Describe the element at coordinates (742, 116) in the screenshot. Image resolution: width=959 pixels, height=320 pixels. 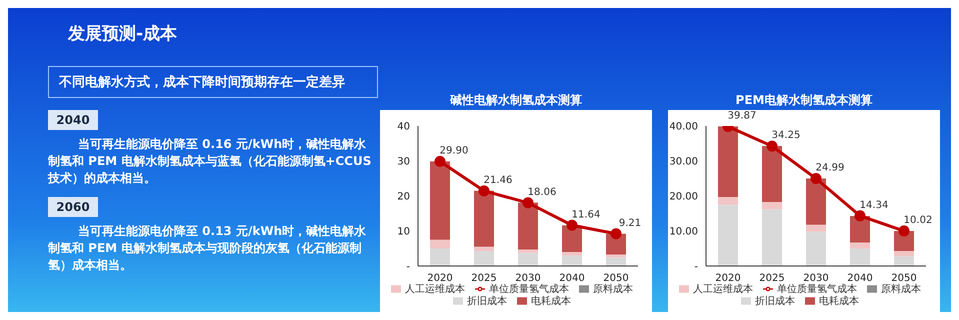
I see `data-label: 39.87` at that location.